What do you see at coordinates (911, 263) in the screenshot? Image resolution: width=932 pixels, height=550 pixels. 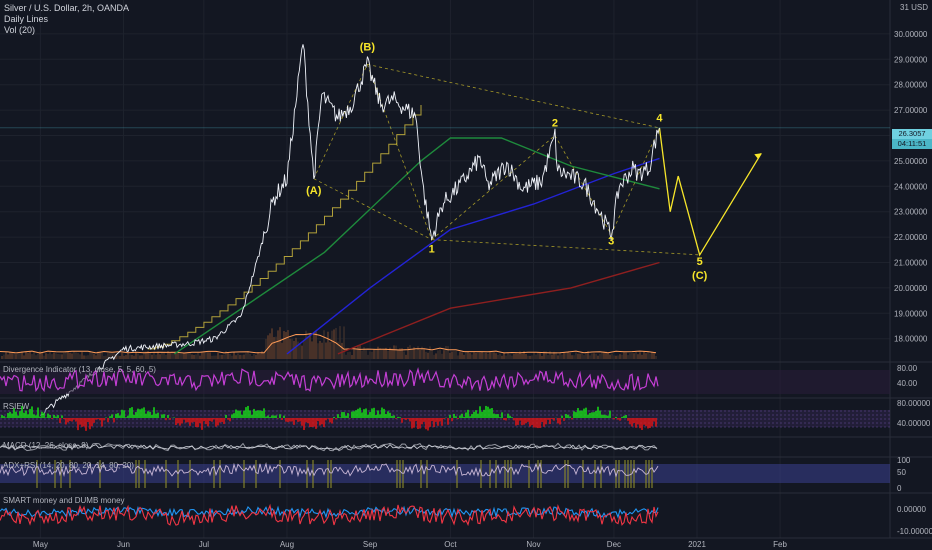 I see `y-tick-label: 21.00000` at bounding box center [911, 263].